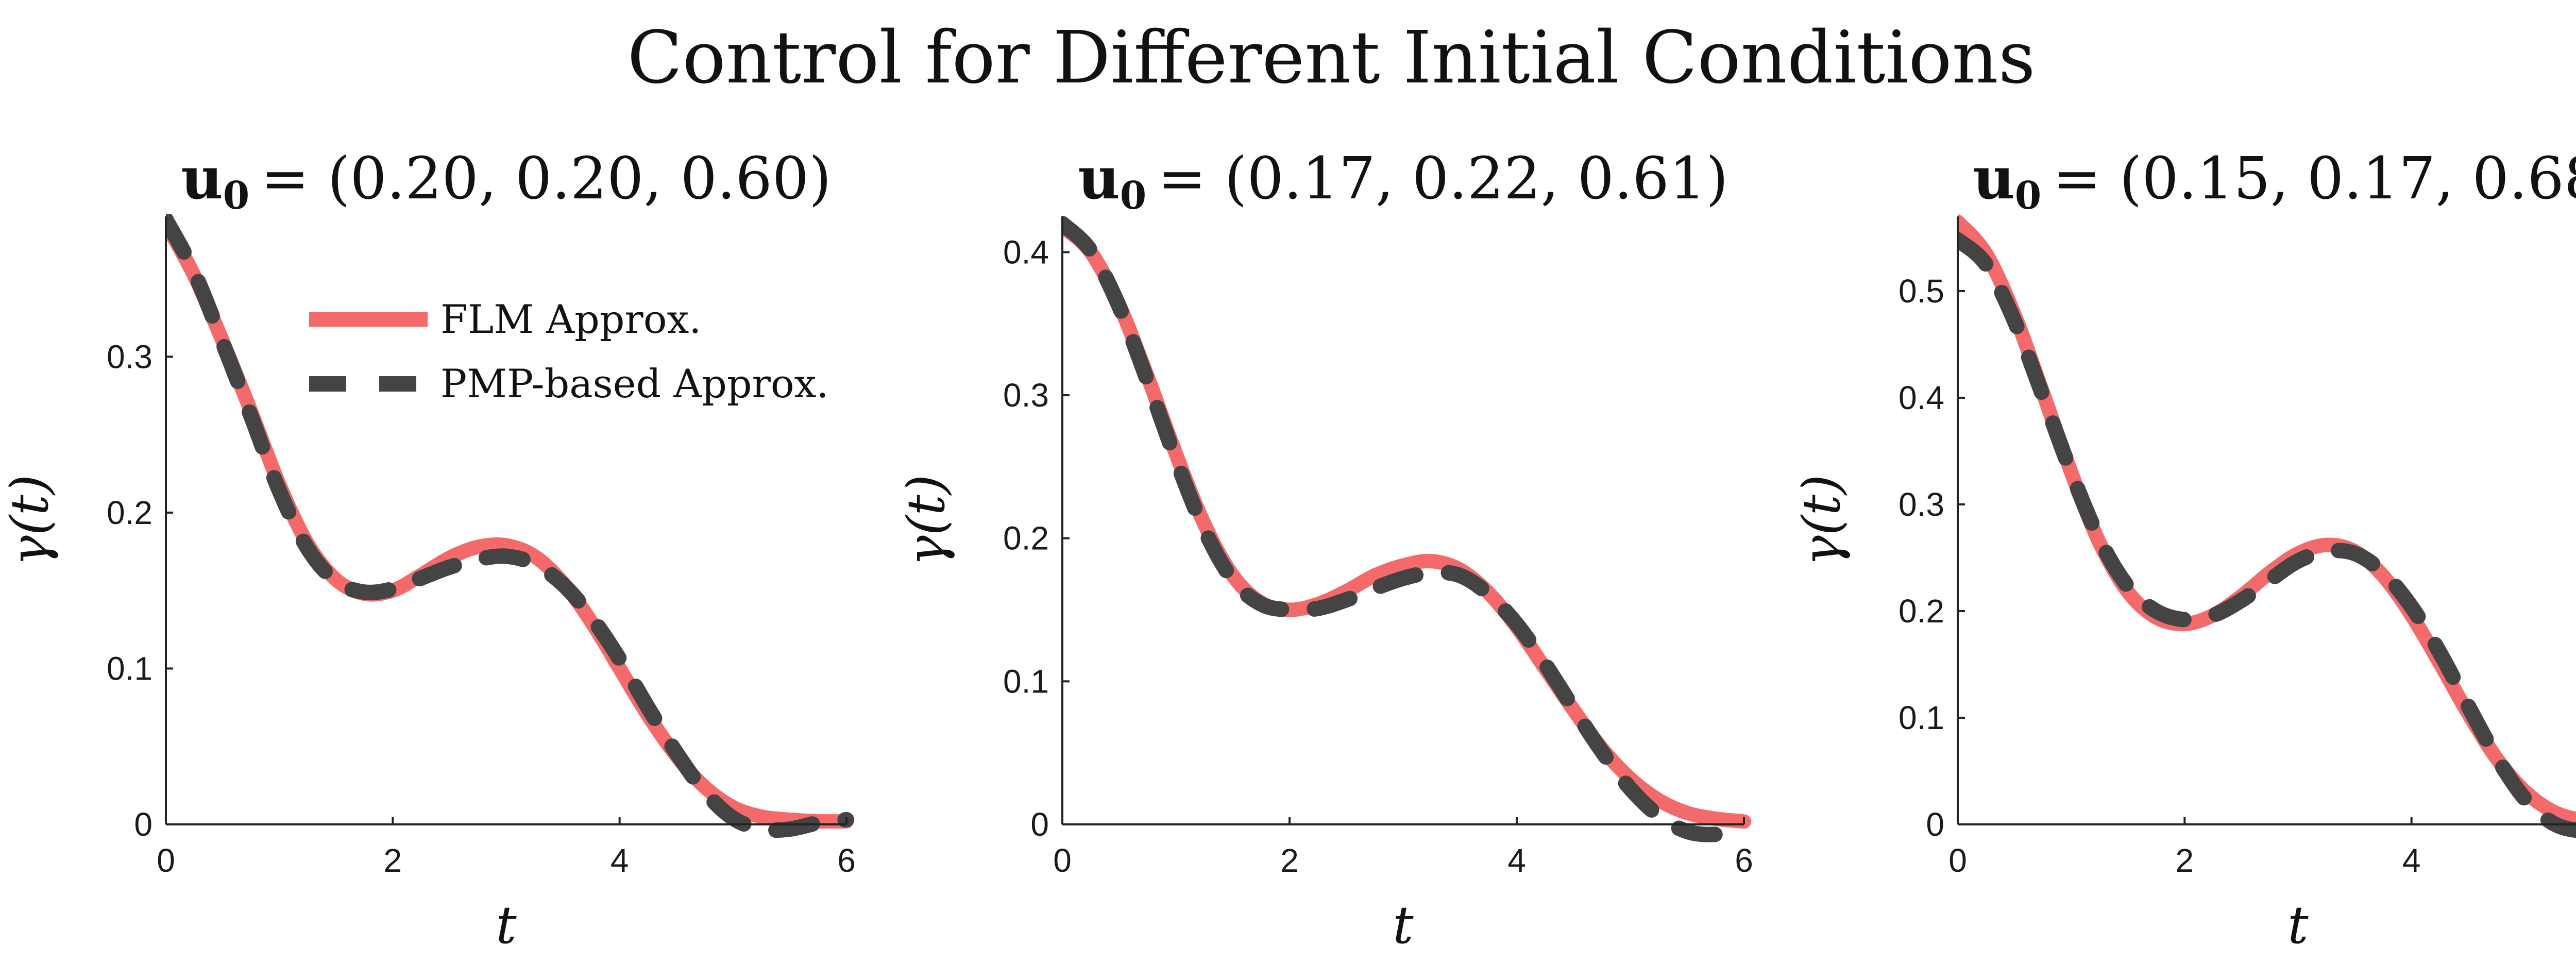 Image resolution: width=2576 pixels, height=963 pixels. I want to click on legend-flm-label: FLM Approx., so click(570, 319).